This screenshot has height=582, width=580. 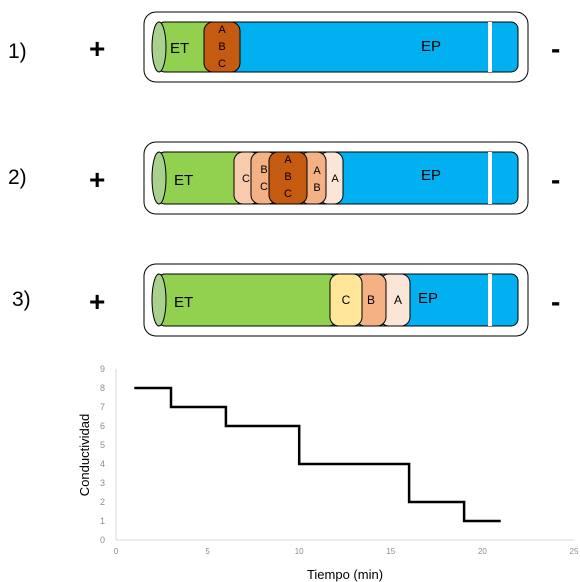 What do you see at coordinates (21, 299) in the screenshot?
I see `row-3-number: 3)` at bounding box center [21, 299].